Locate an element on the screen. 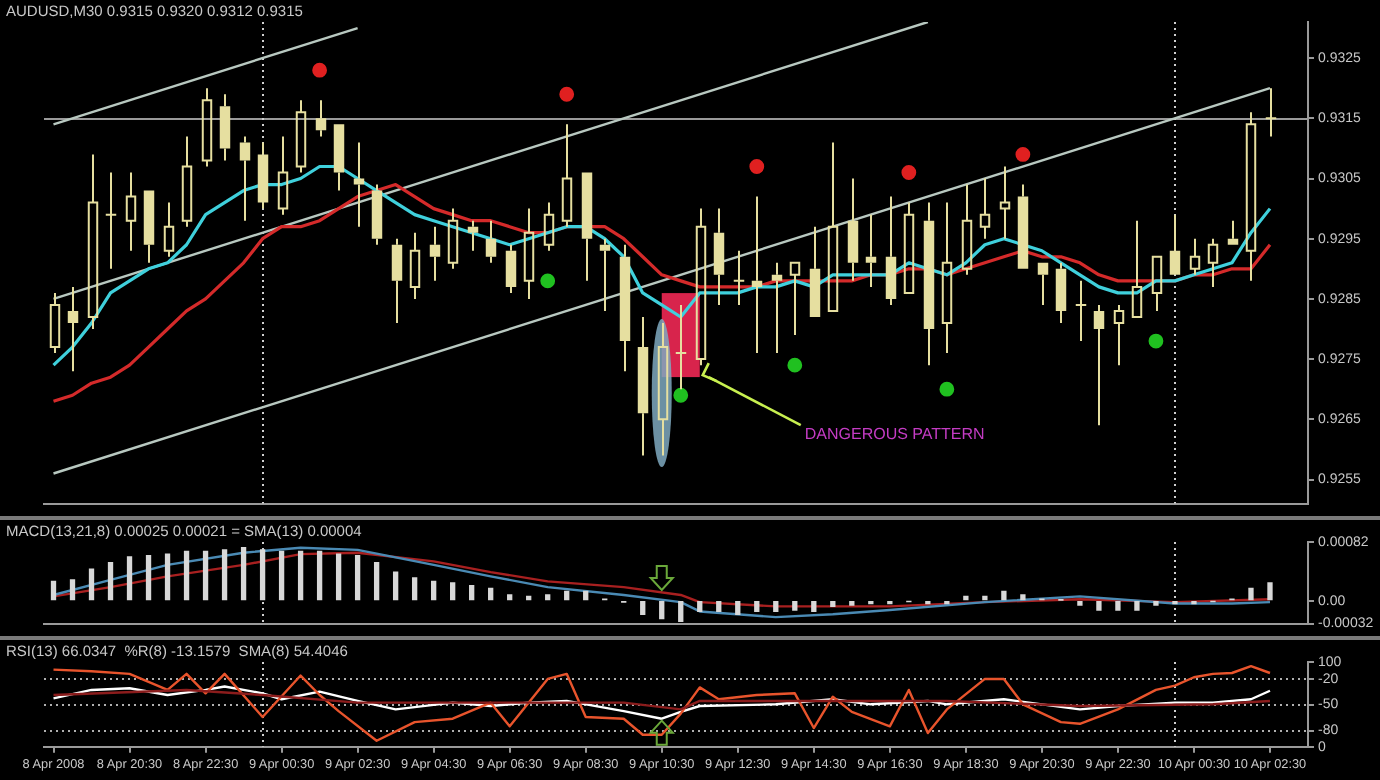  annotation: DANGEROUS PATTERN is located at coordinates (895, 434).